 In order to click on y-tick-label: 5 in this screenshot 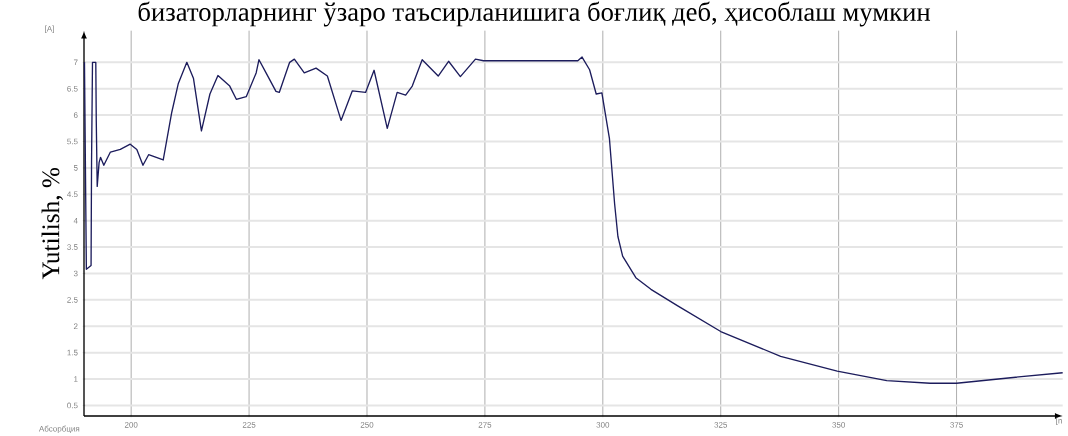, I will do `click(75, 168)`.